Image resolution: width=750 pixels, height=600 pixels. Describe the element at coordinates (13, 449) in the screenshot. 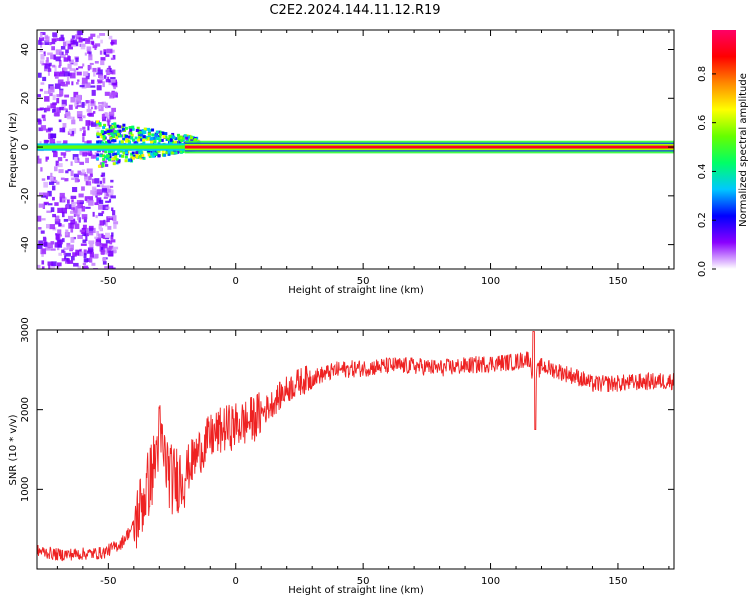

I see `snr-y-axis-label: SNR (10 * v/v)` at that location.